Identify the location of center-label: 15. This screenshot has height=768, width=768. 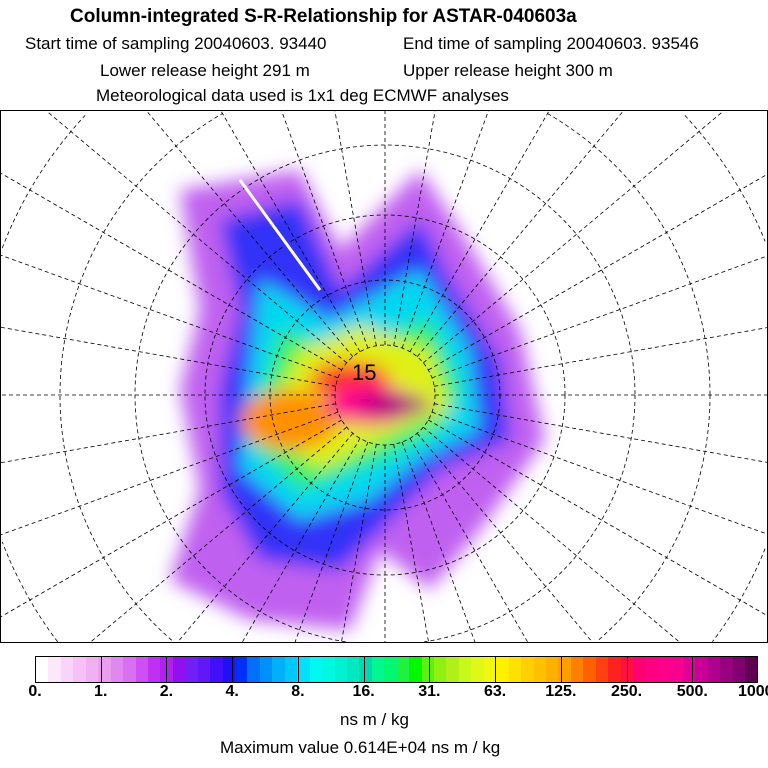
(364, 372).